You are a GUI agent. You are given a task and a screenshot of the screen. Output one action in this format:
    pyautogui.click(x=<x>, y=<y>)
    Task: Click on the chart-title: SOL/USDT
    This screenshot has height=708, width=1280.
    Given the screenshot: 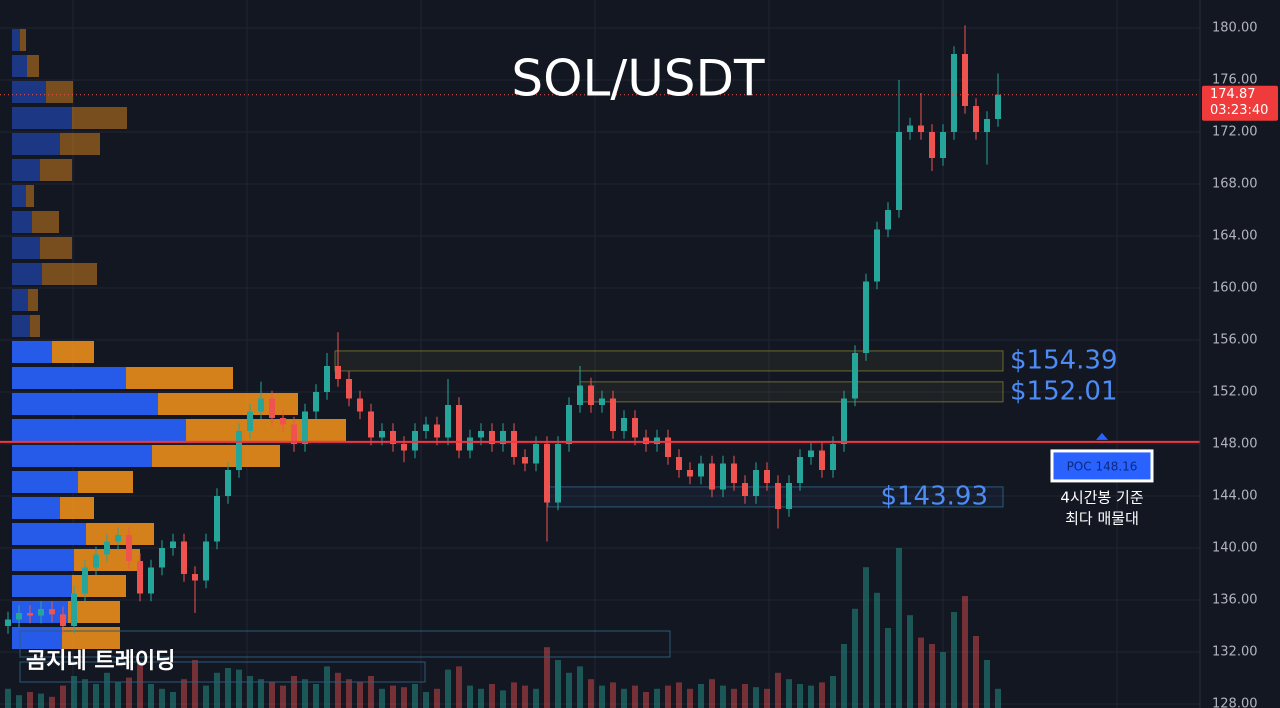 What is the action you would take?
    pyautogui.click(x=638, y=79)
    